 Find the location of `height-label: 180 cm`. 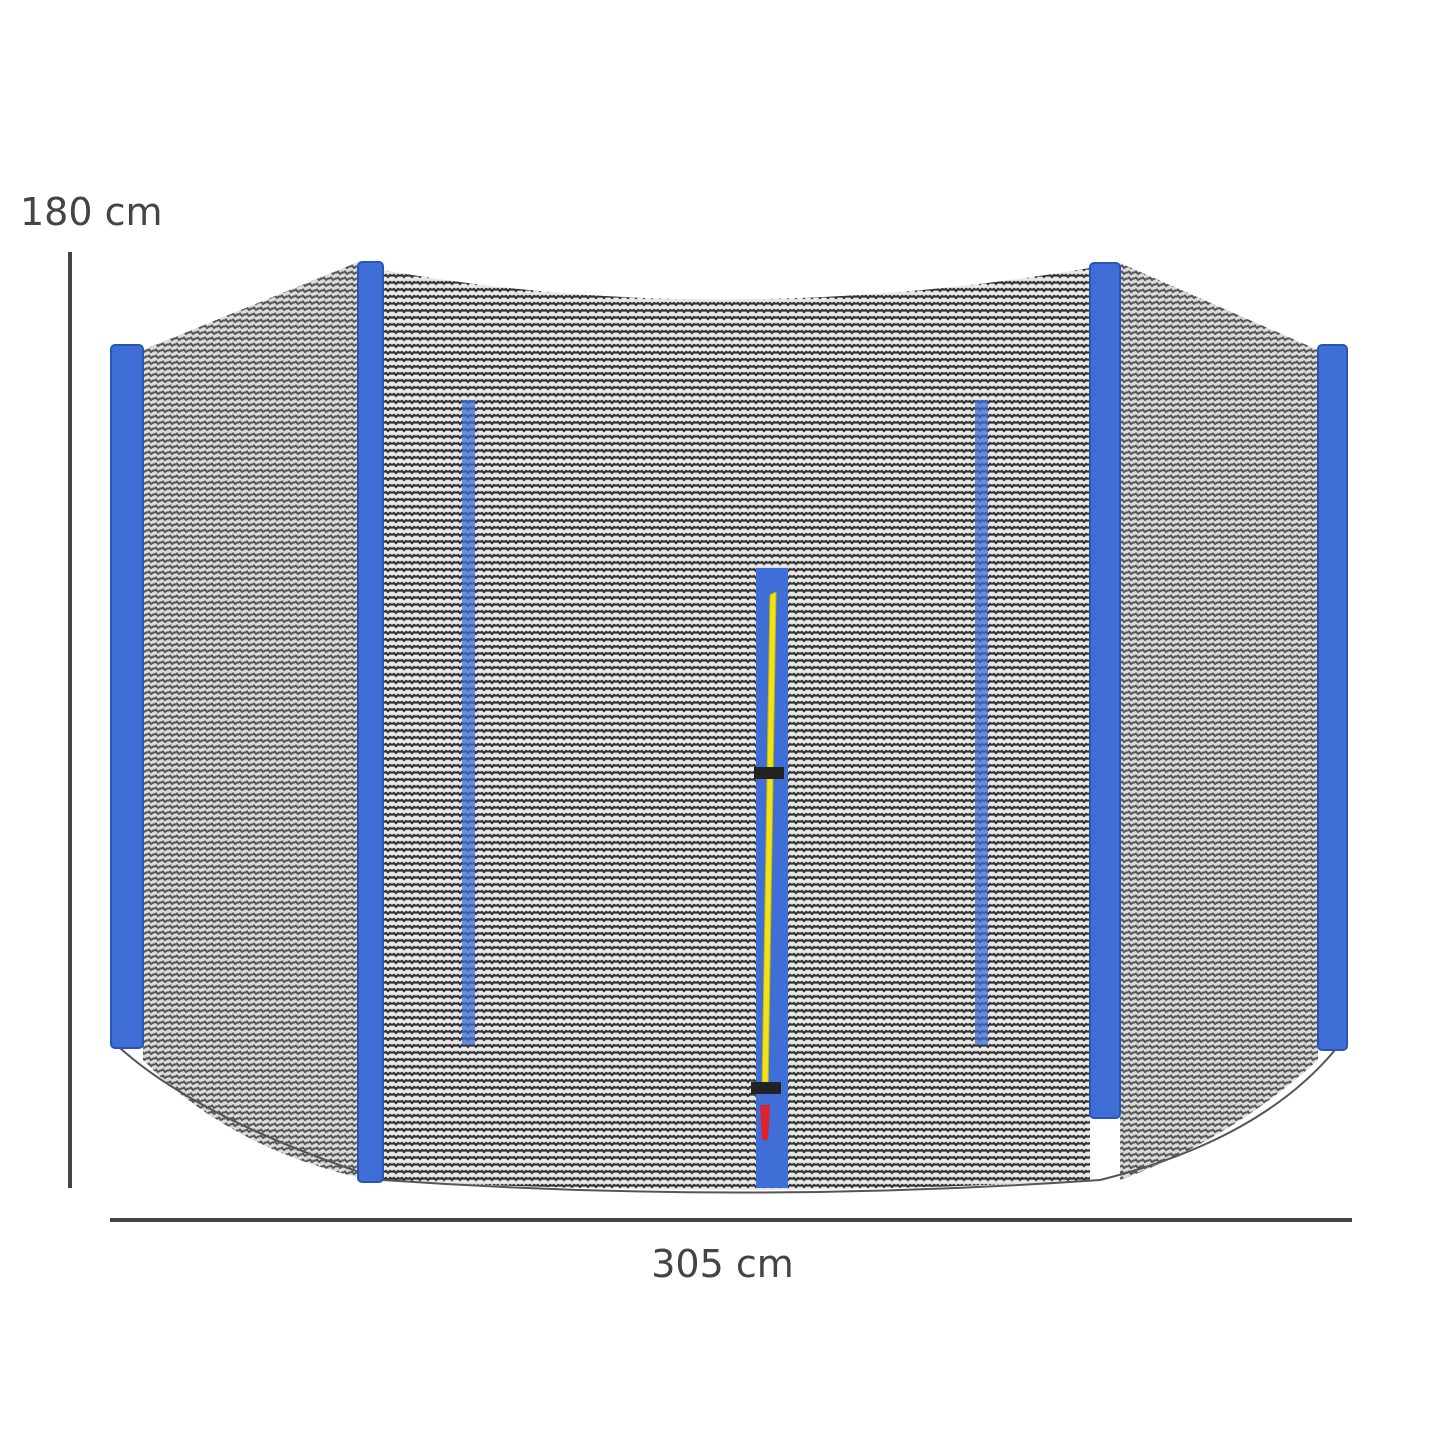

height-label: 180 cm is located at coordinates (91, 212).